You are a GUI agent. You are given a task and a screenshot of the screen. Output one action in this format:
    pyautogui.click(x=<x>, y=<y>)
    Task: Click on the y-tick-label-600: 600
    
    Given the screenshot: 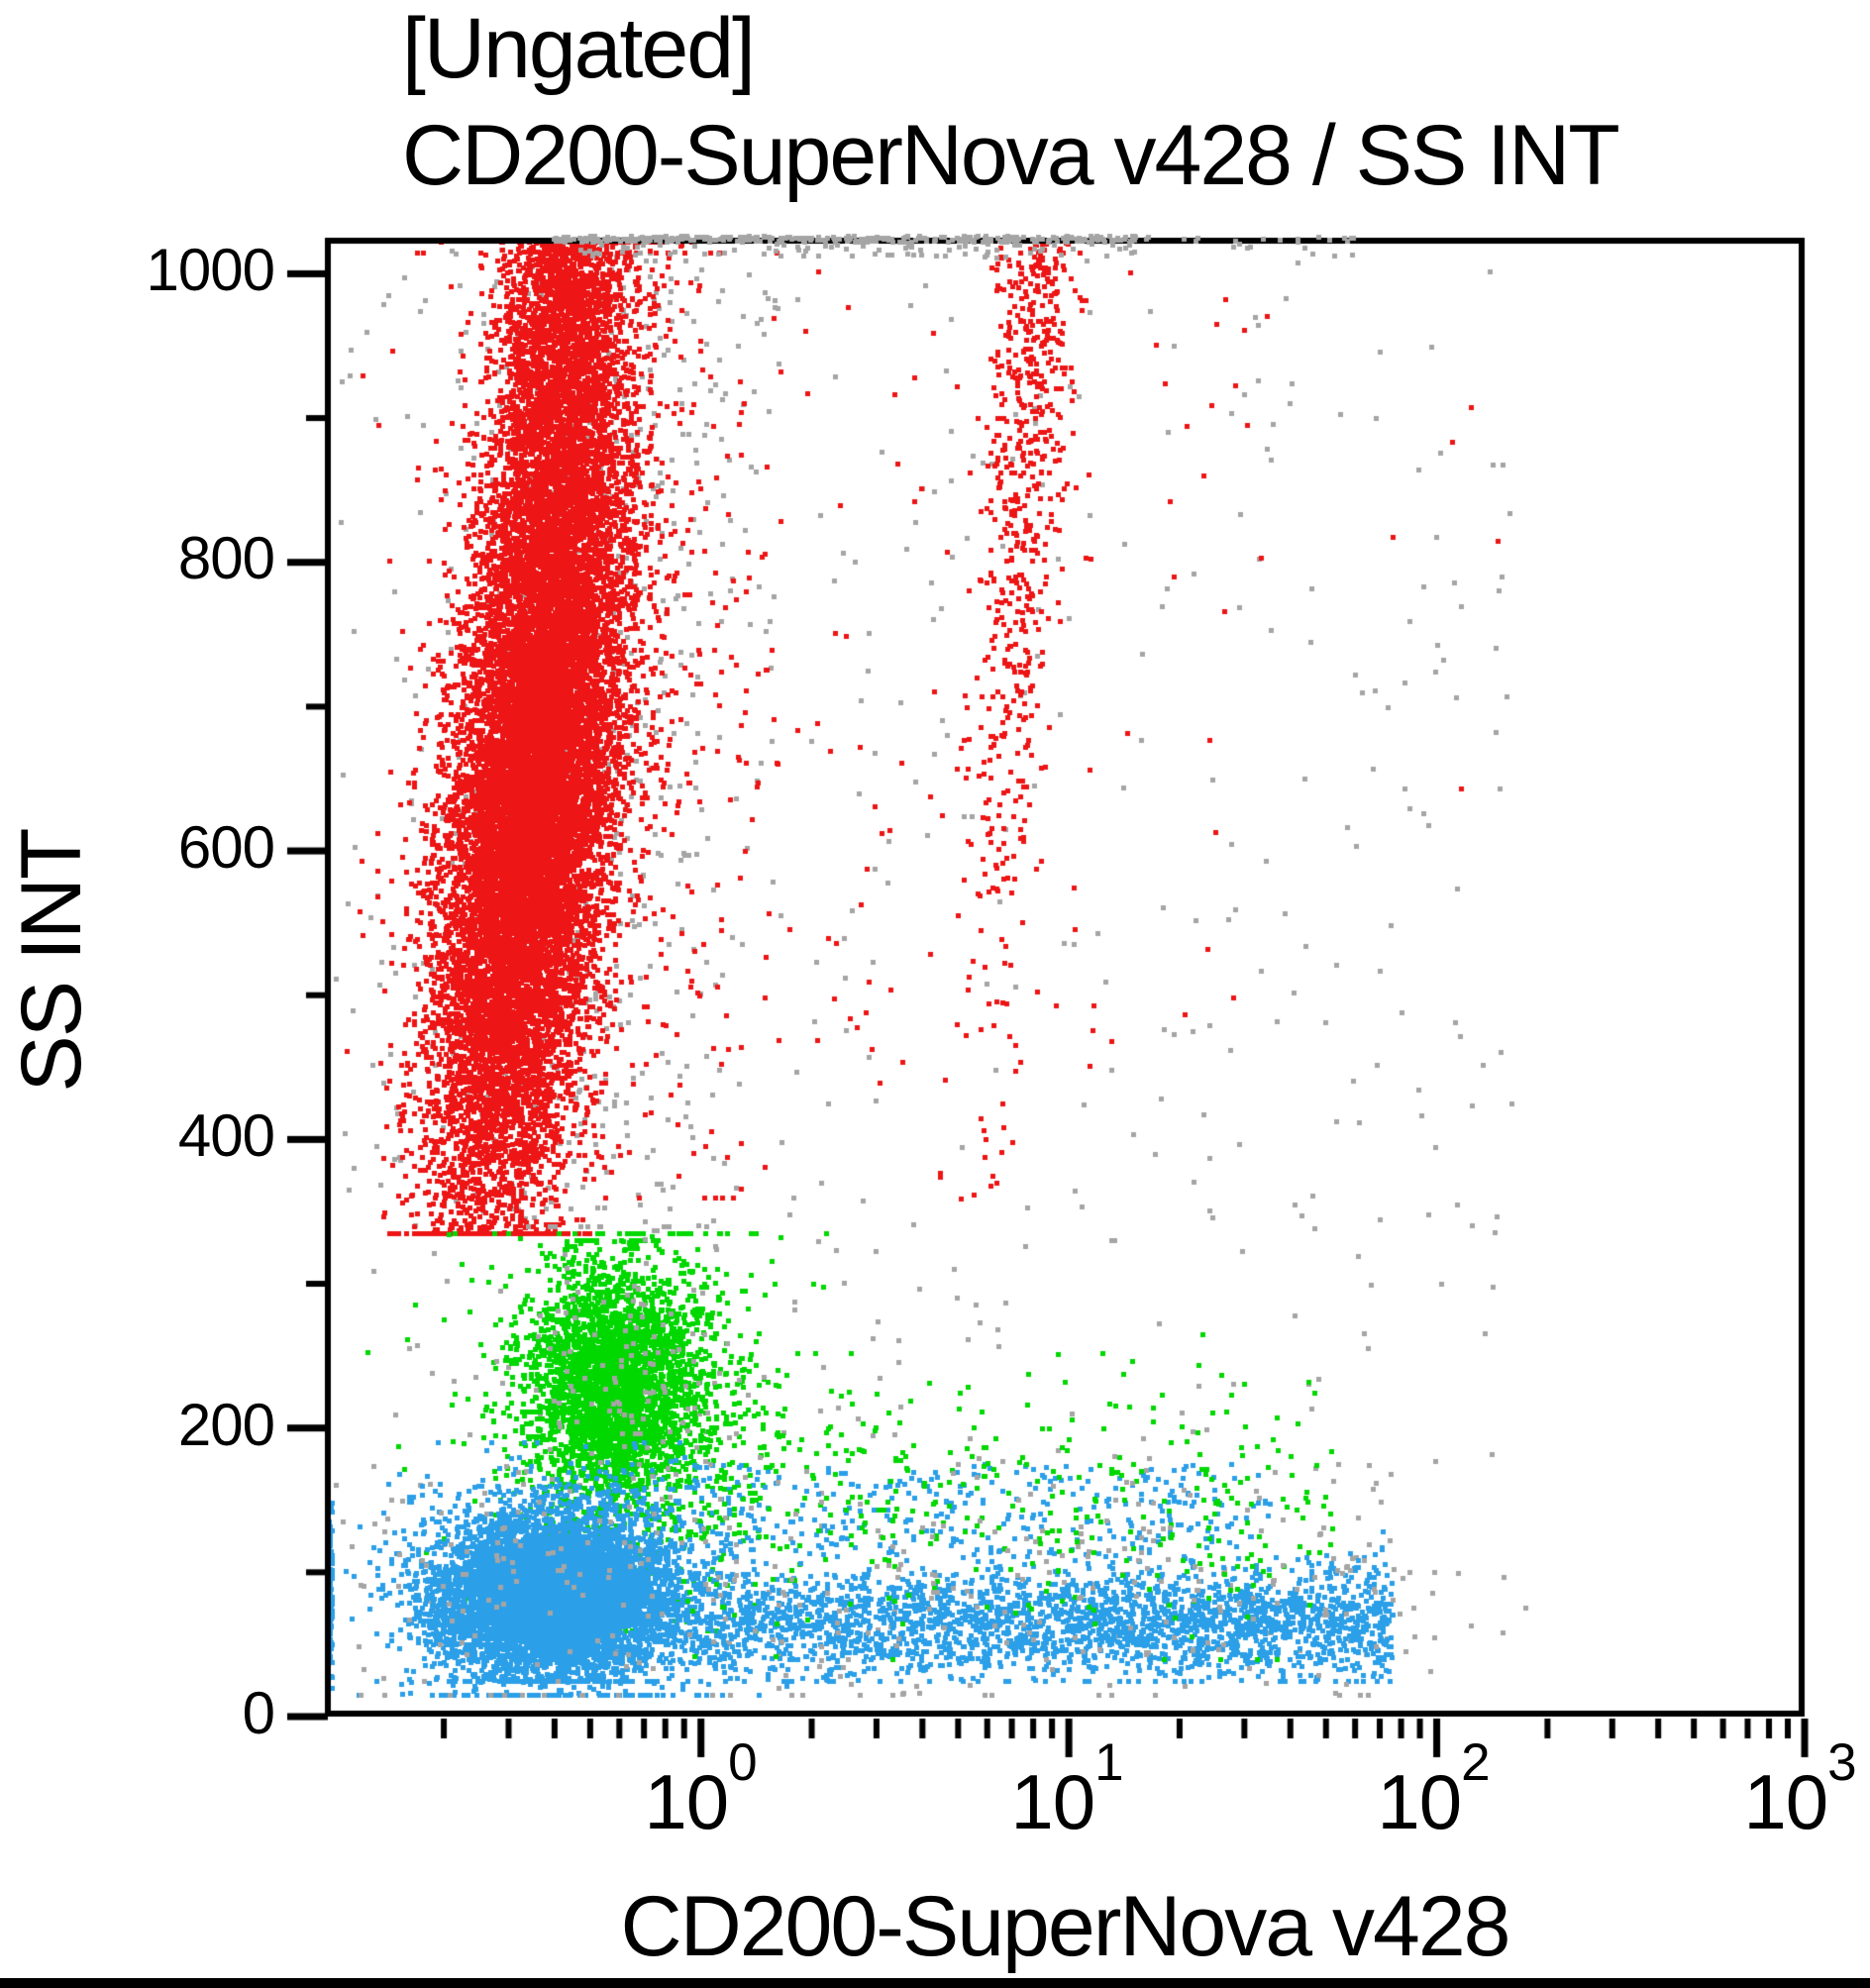 What is the action you would take?
    pyautogui.click(x=226, y=847)
    